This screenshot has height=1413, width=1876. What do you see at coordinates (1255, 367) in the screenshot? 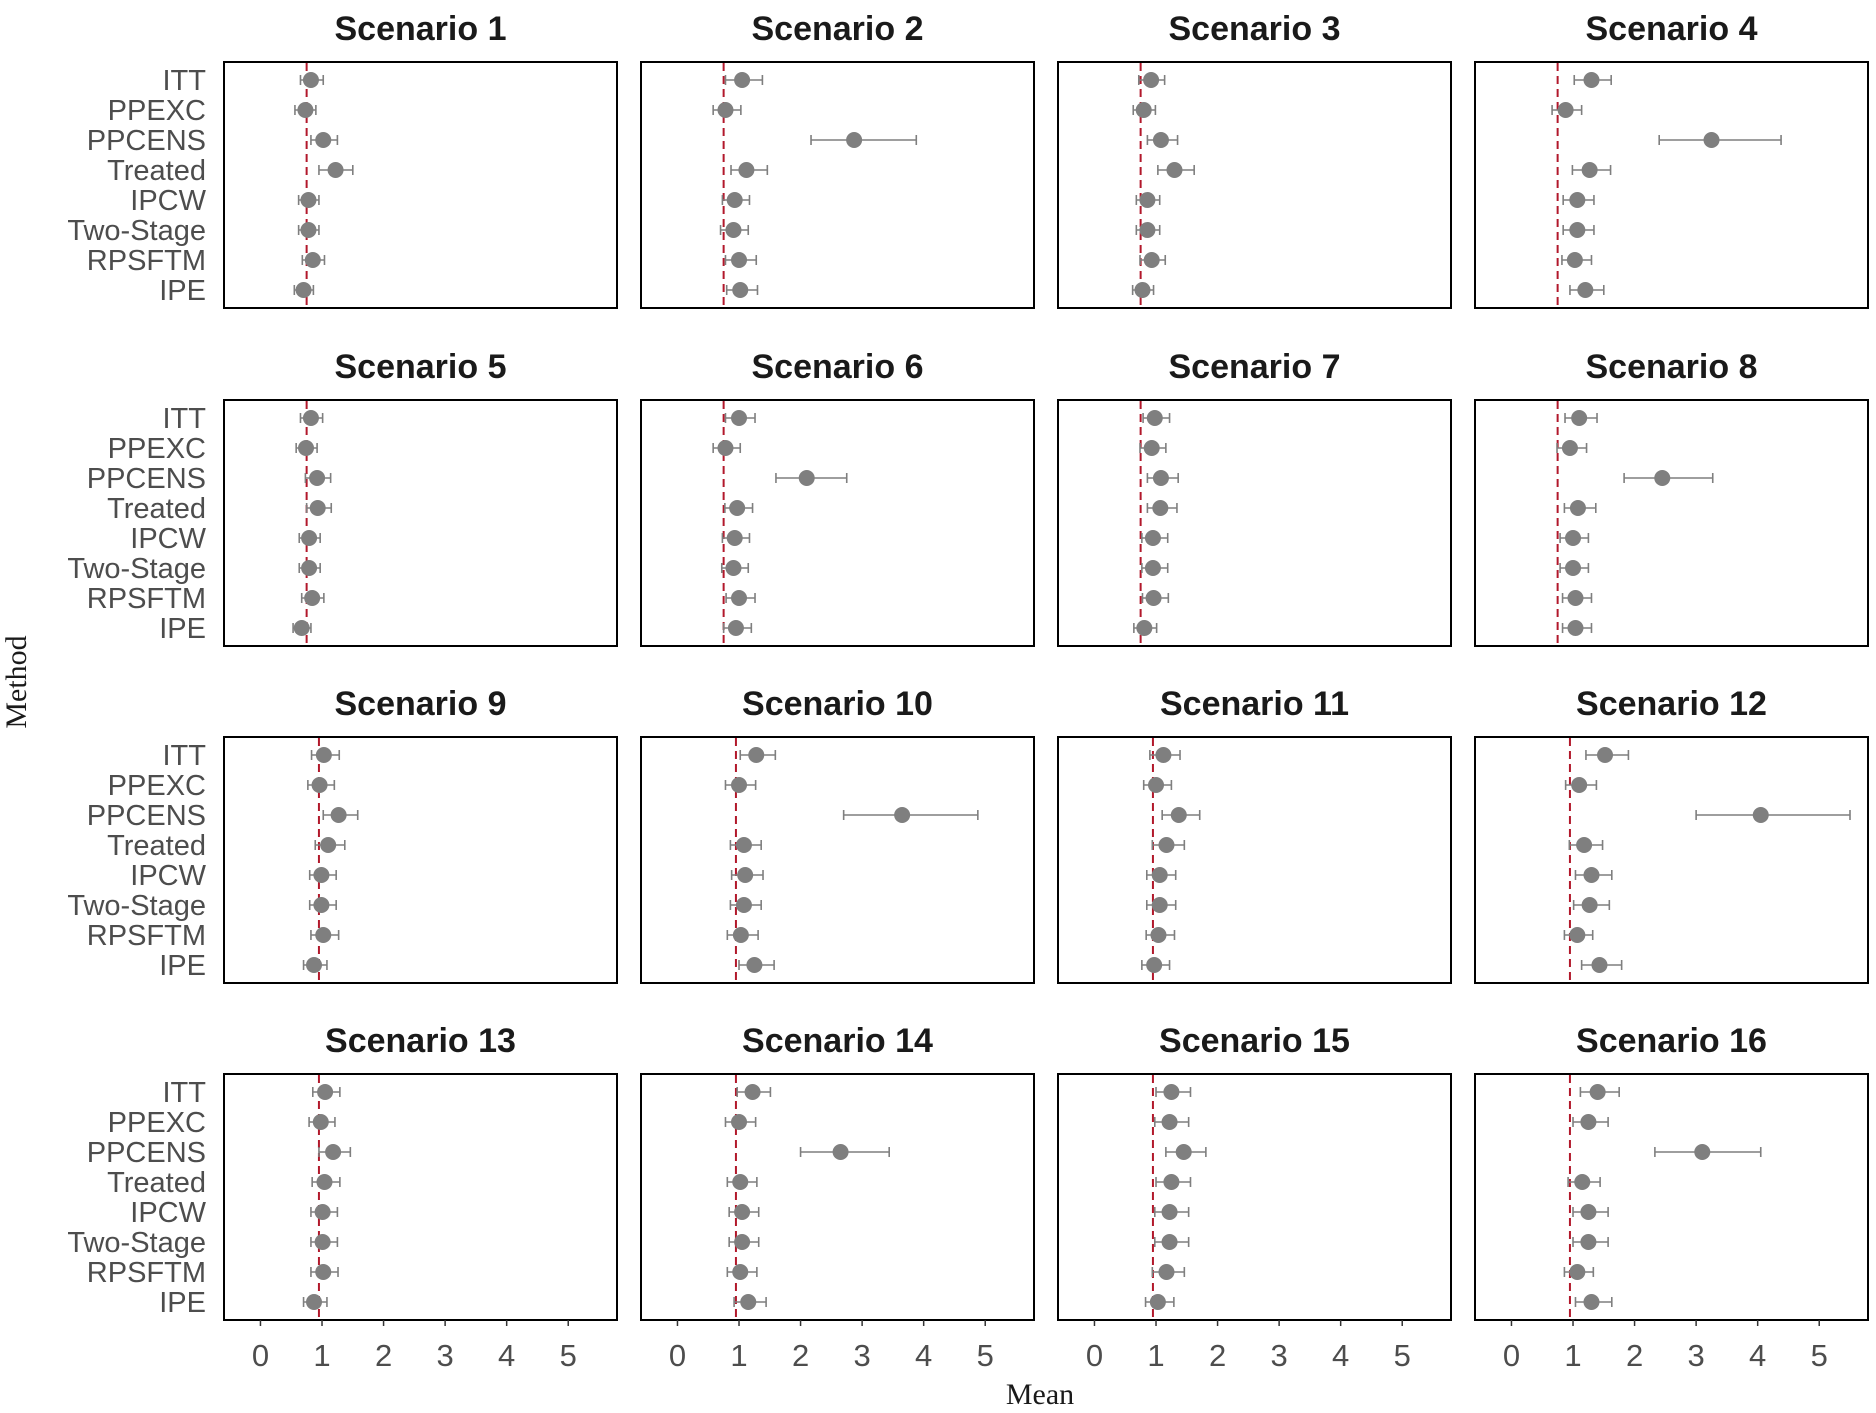
I see `panel-title: Scenario 7` at bounding box center [1255, 367].